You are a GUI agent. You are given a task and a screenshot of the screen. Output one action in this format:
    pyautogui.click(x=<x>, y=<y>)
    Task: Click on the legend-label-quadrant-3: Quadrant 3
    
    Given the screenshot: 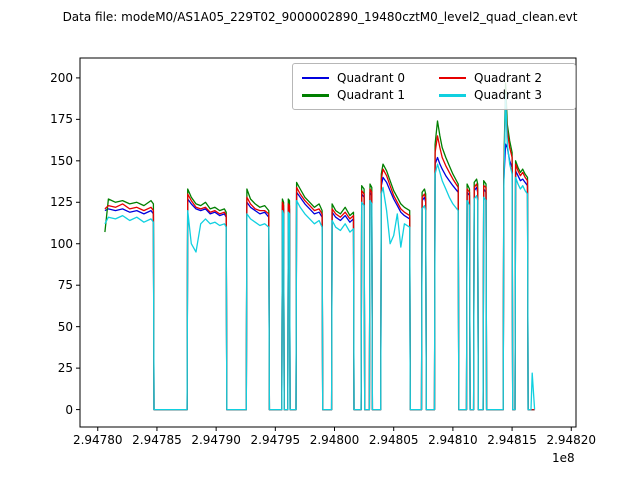 What is the action you would take?
    pyautogui.click(x=508, y=95)
    